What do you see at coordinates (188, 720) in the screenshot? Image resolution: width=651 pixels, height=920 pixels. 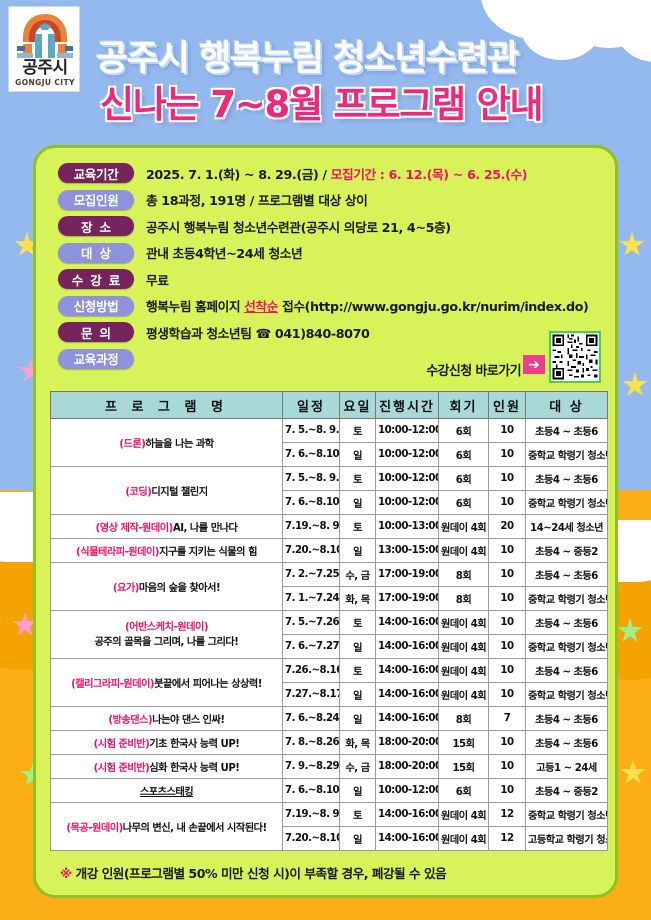 I see `program-title: 나는야 댄스 인싸!` at bounding box center [188, 720].